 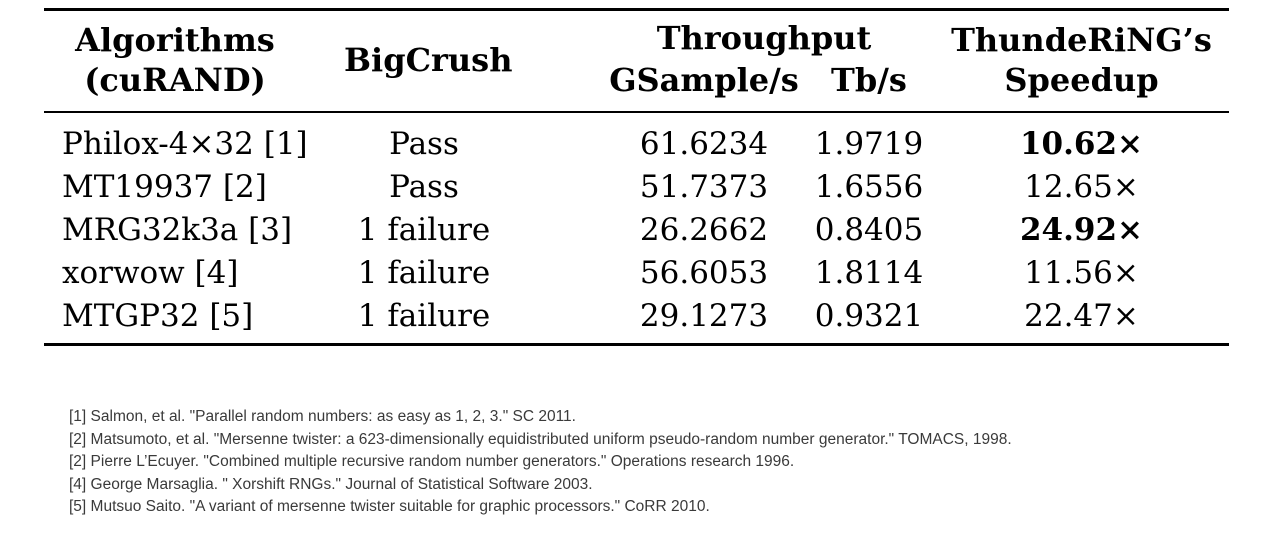 I want to click on cell-speedup: 12.65×, so click(x=1081, y=187).